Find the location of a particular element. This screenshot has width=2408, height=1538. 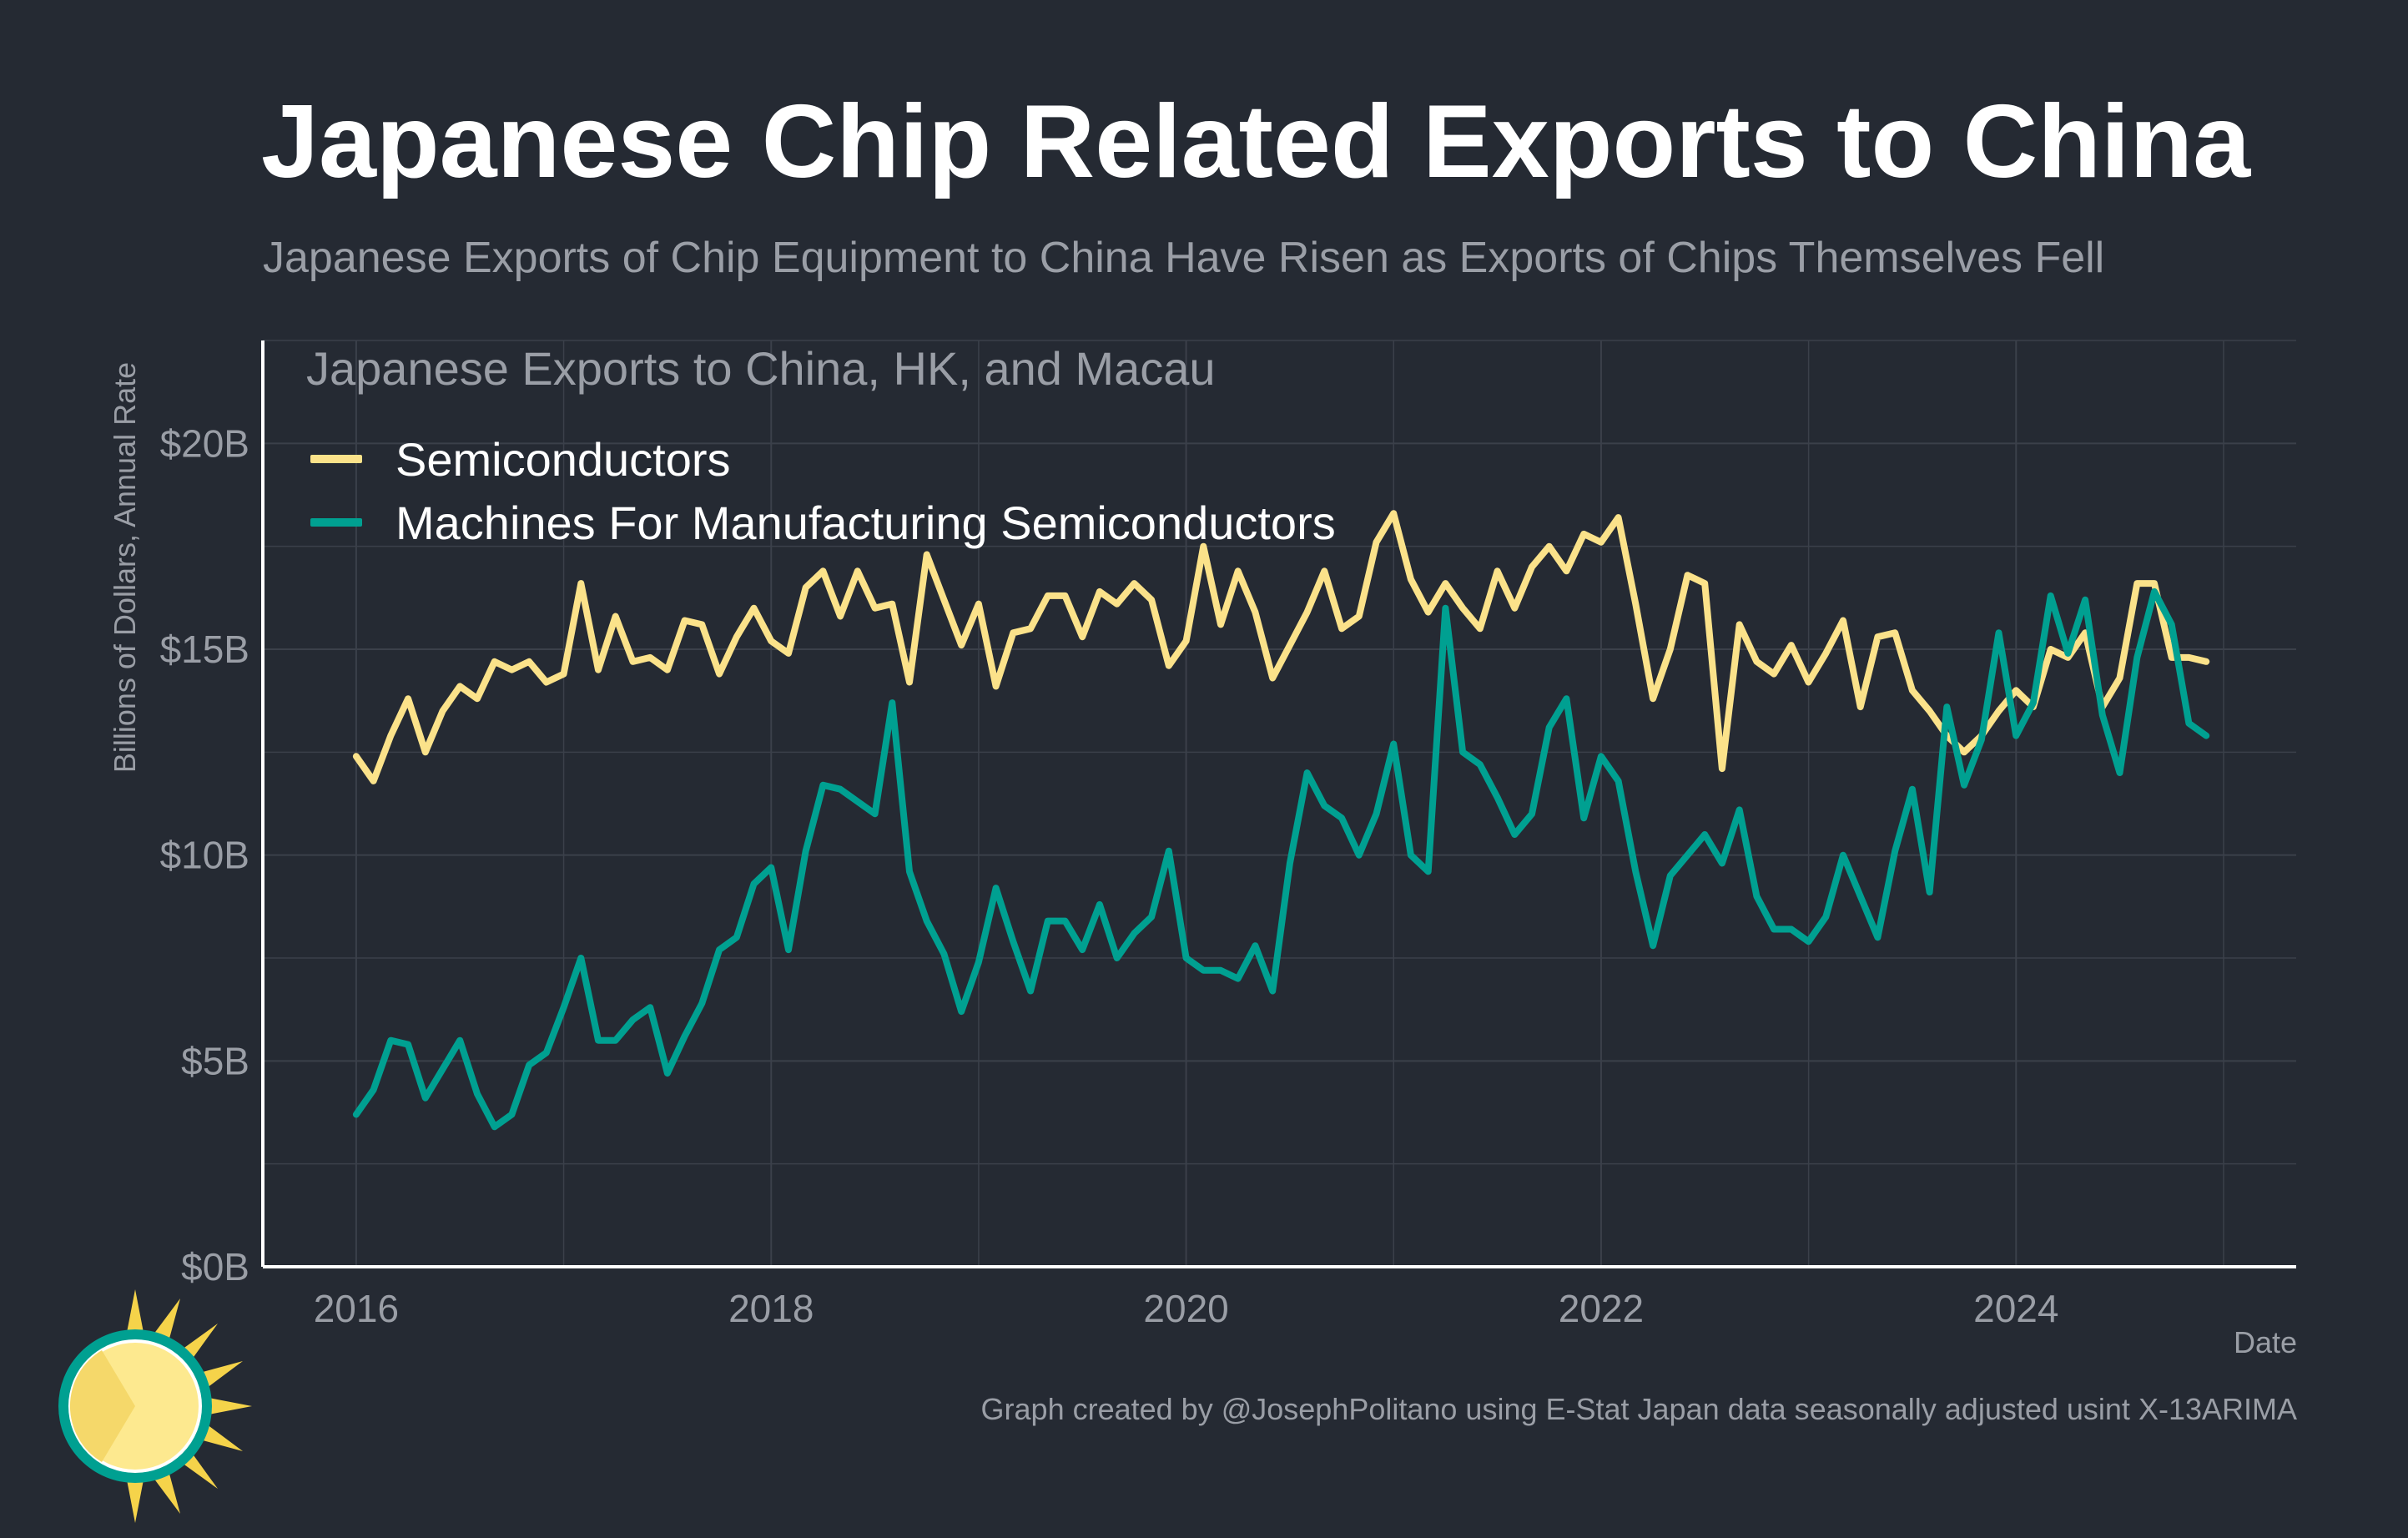

chart-title: Japanese Chip Related Exports to China is located at coordinates (1256, 141).